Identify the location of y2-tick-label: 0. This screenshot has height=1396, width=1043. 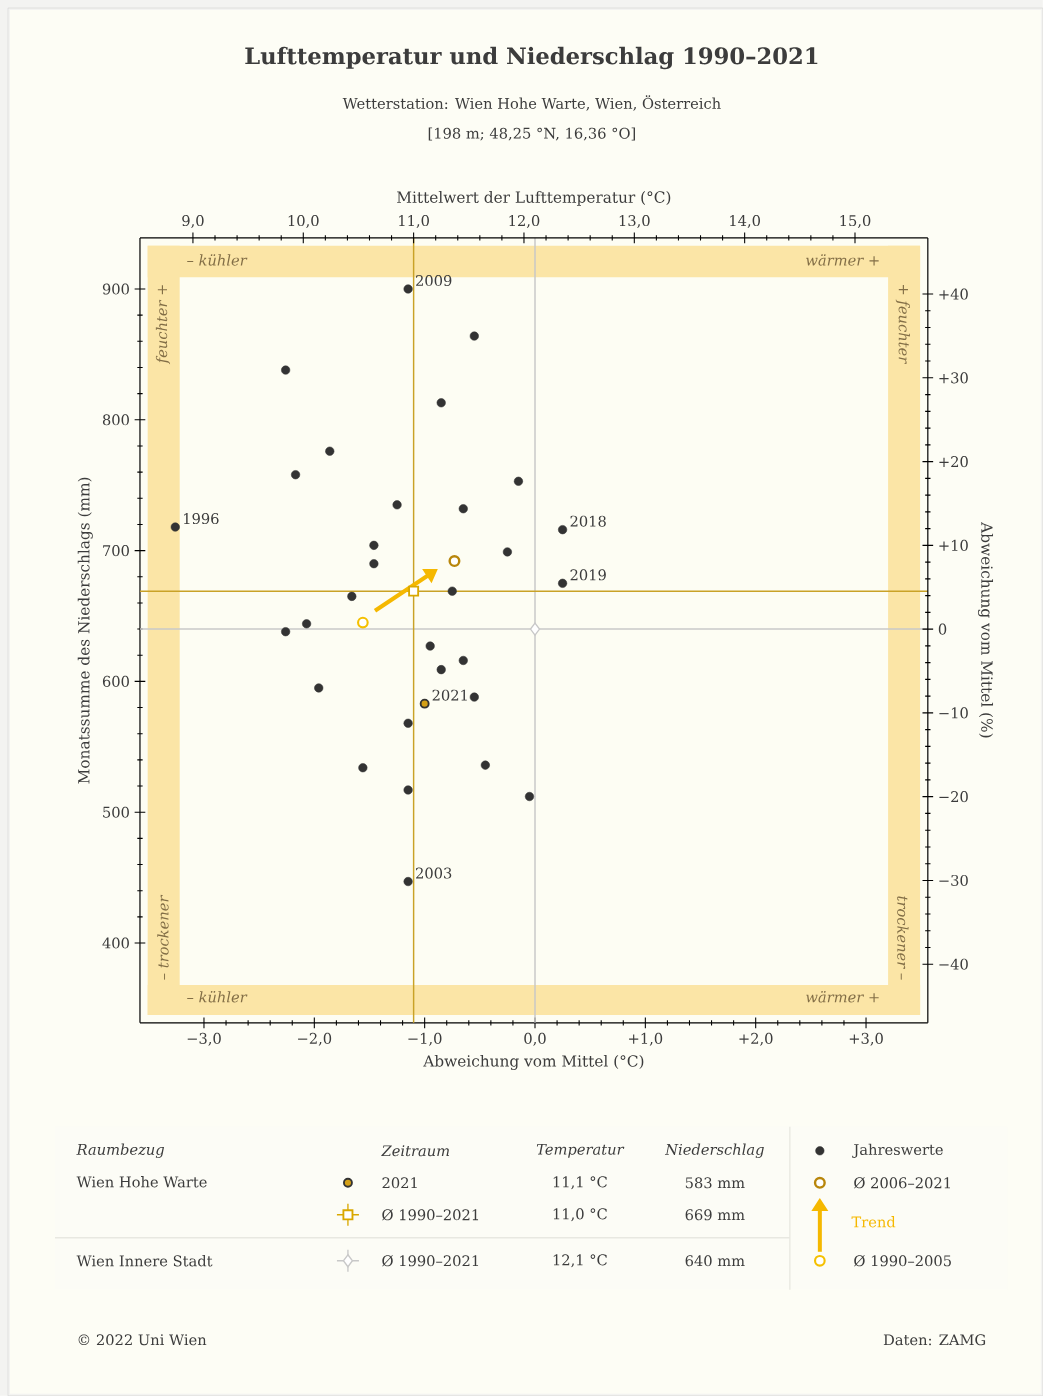
(942, 629).